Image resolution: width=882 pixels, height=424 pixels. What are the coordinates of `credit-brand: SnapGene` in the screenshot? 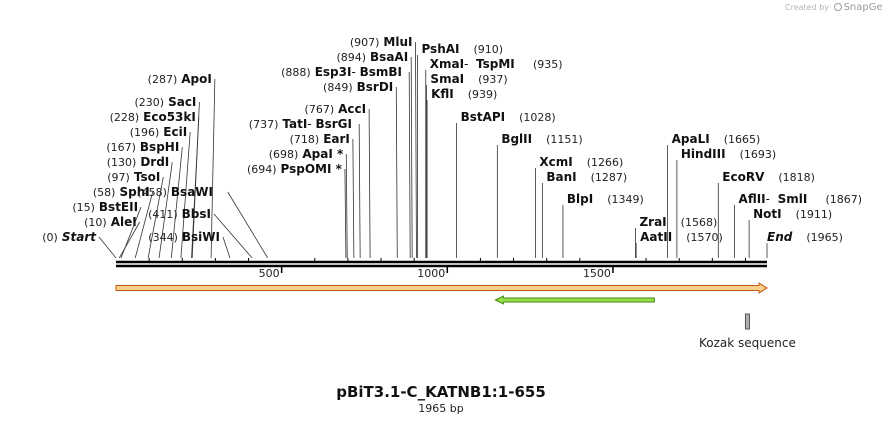 It's located at (862, 7).